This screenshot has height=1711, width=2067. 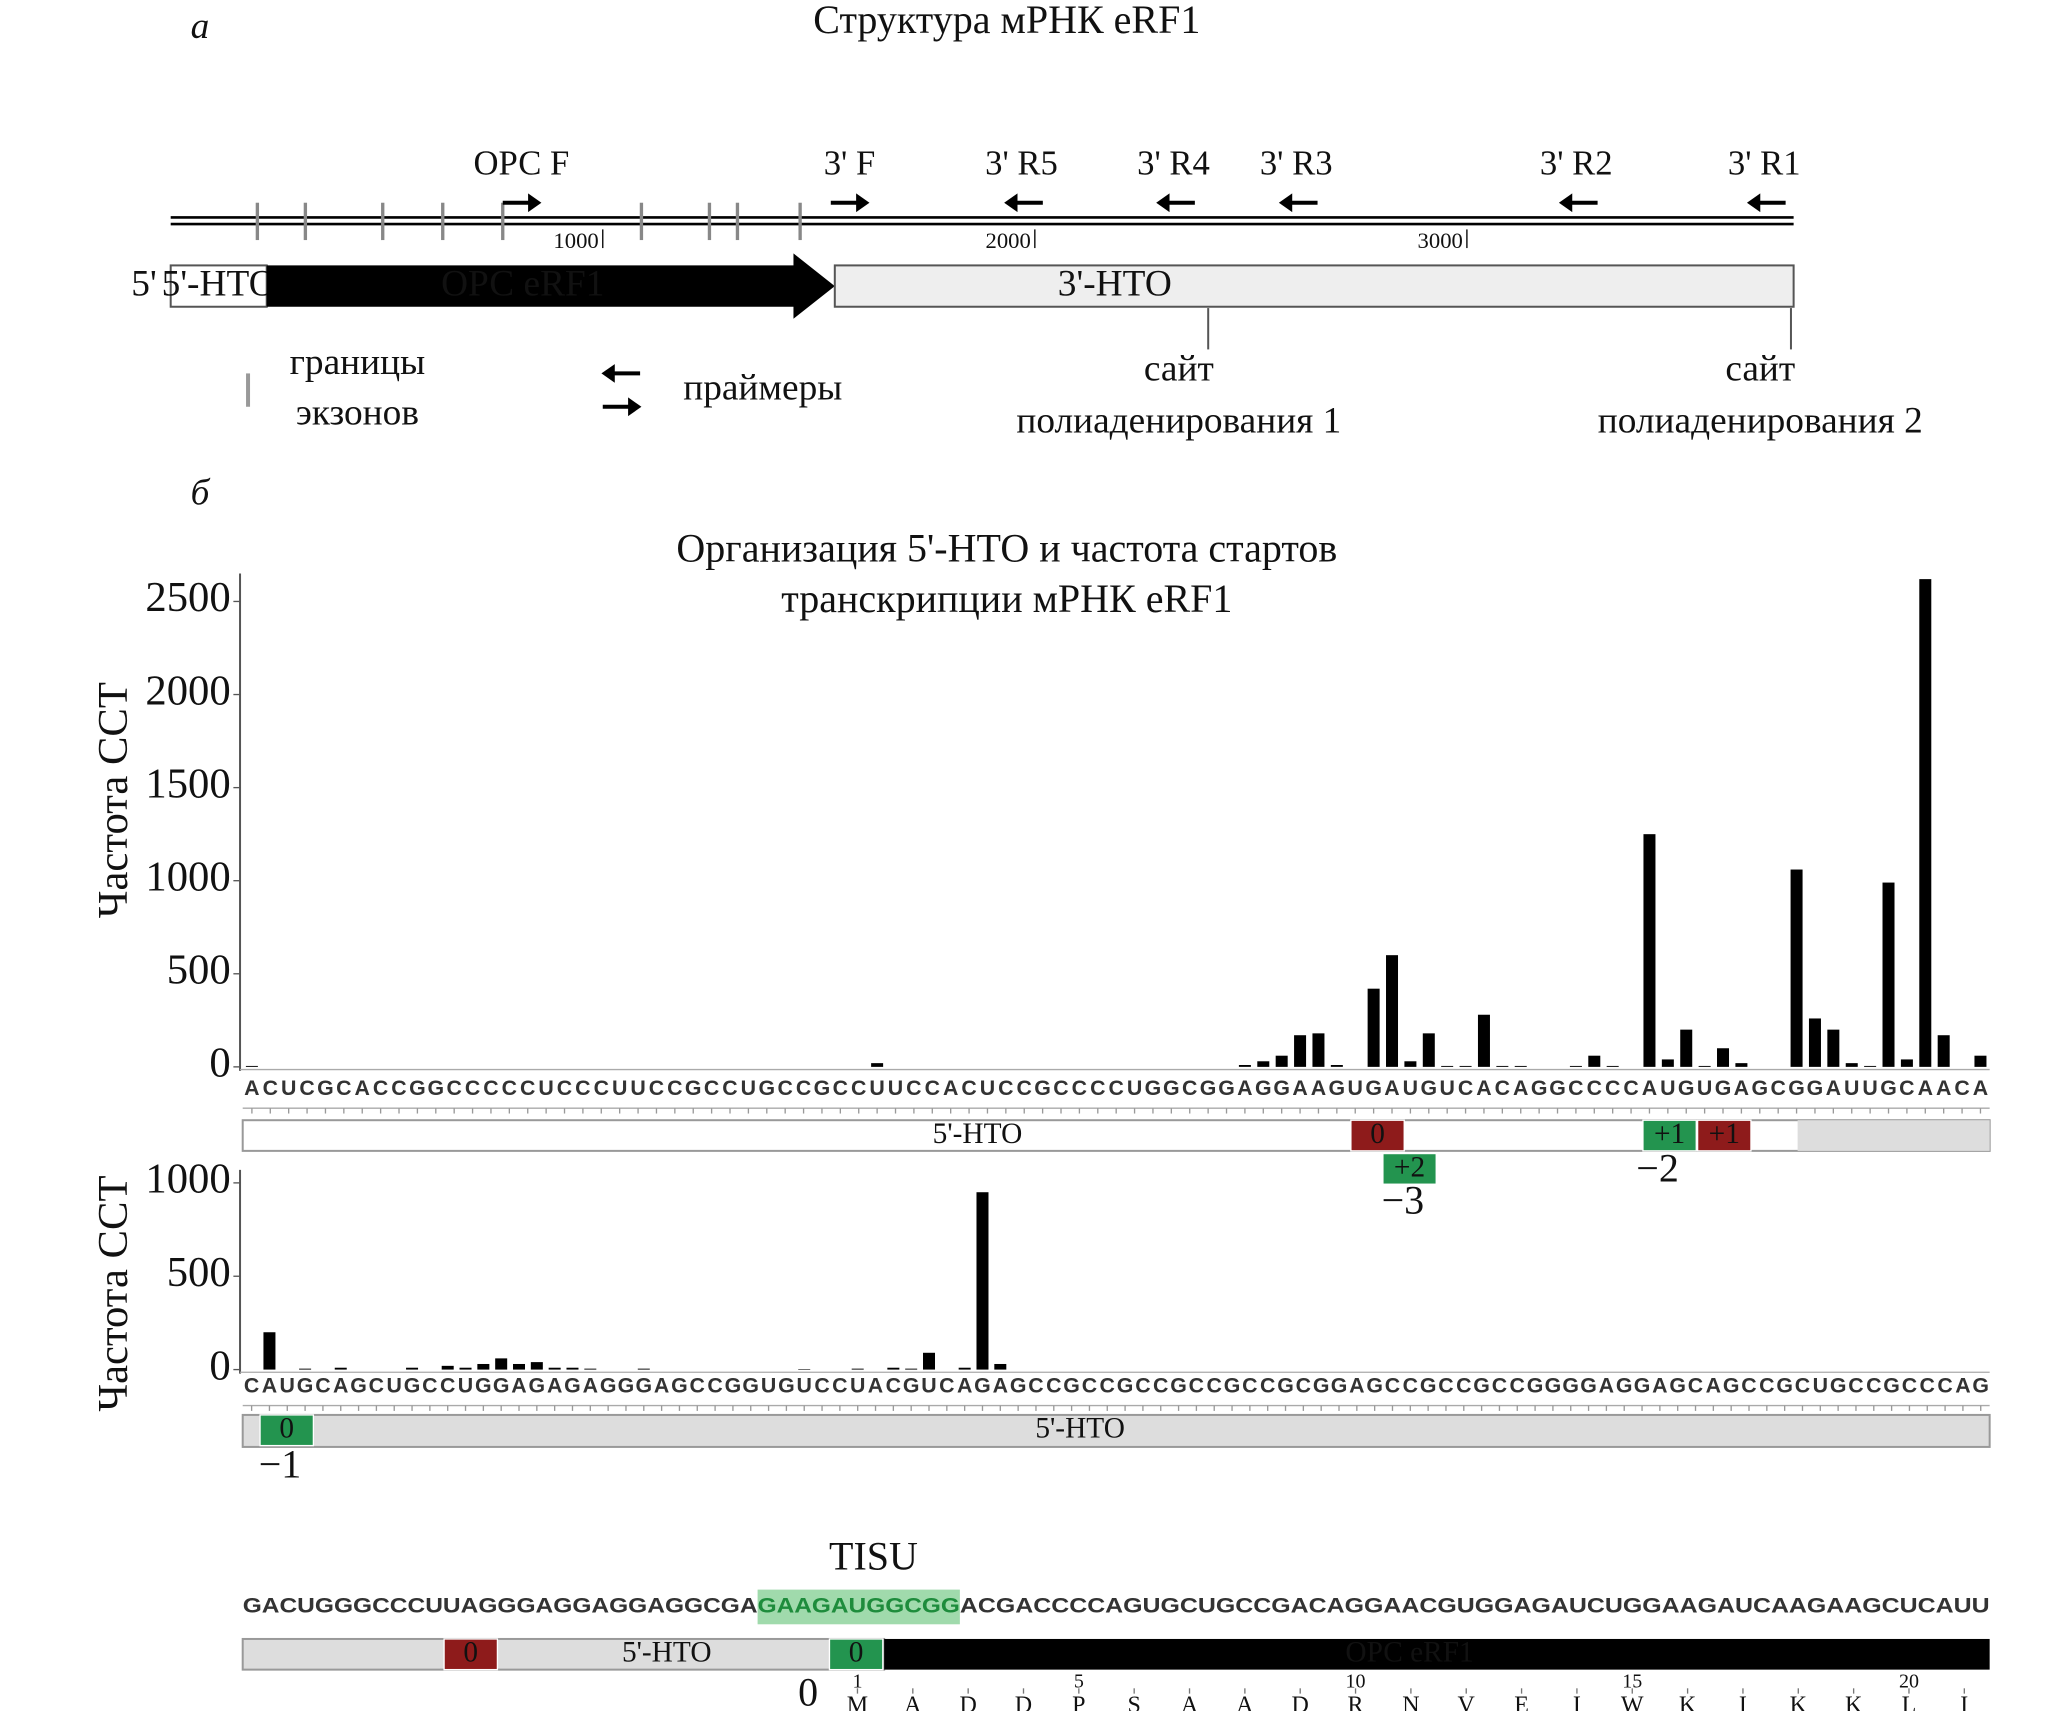 What do you see at coordinates (1006, 598) in the screenshot?
I see `chart-title: транскрипции мРНК eRF1` at bounding box center [1006, 598].